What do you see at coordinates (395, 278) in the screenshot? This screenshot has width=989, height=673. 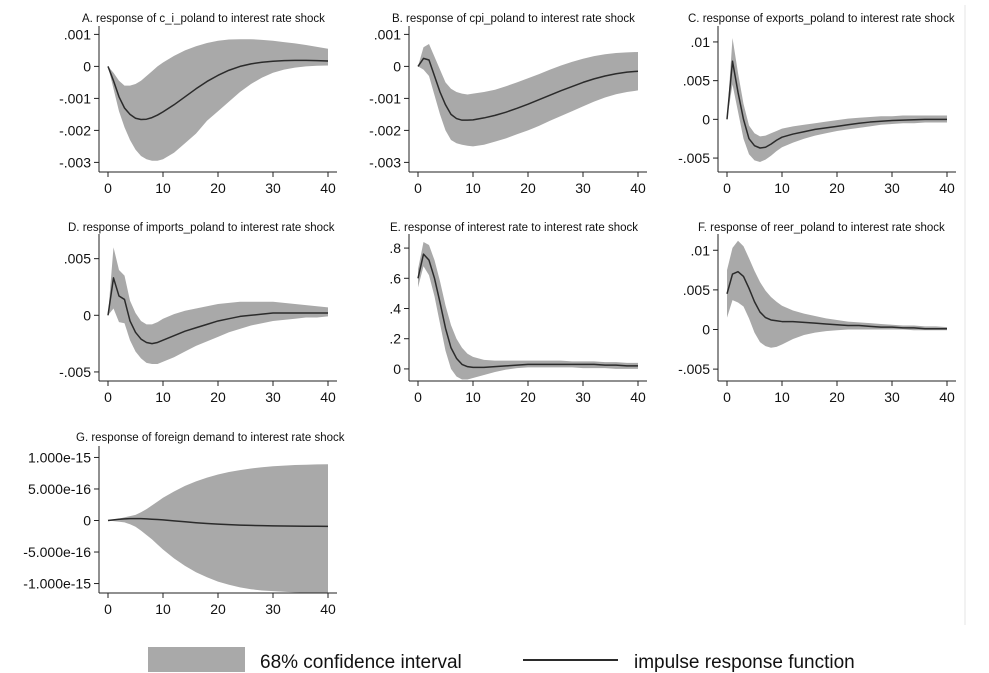 I see `y-tick-label: .6` at bounding box center [395, 278].